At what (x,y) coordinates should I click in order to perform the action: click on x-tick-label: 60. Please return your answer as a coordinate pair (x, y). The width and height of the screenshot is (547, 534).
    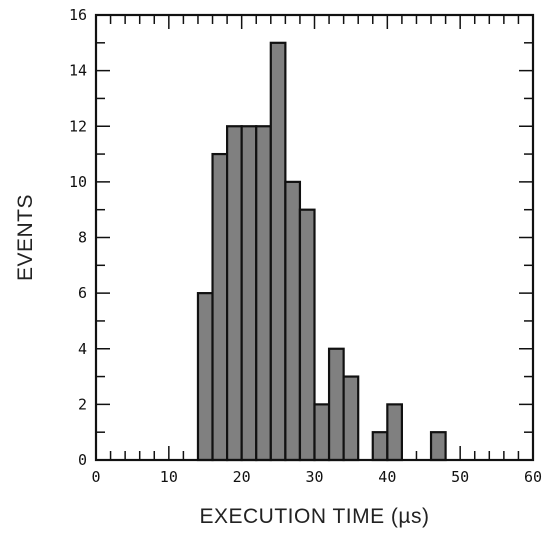
    Looking at the image, I should click on (533, 477).